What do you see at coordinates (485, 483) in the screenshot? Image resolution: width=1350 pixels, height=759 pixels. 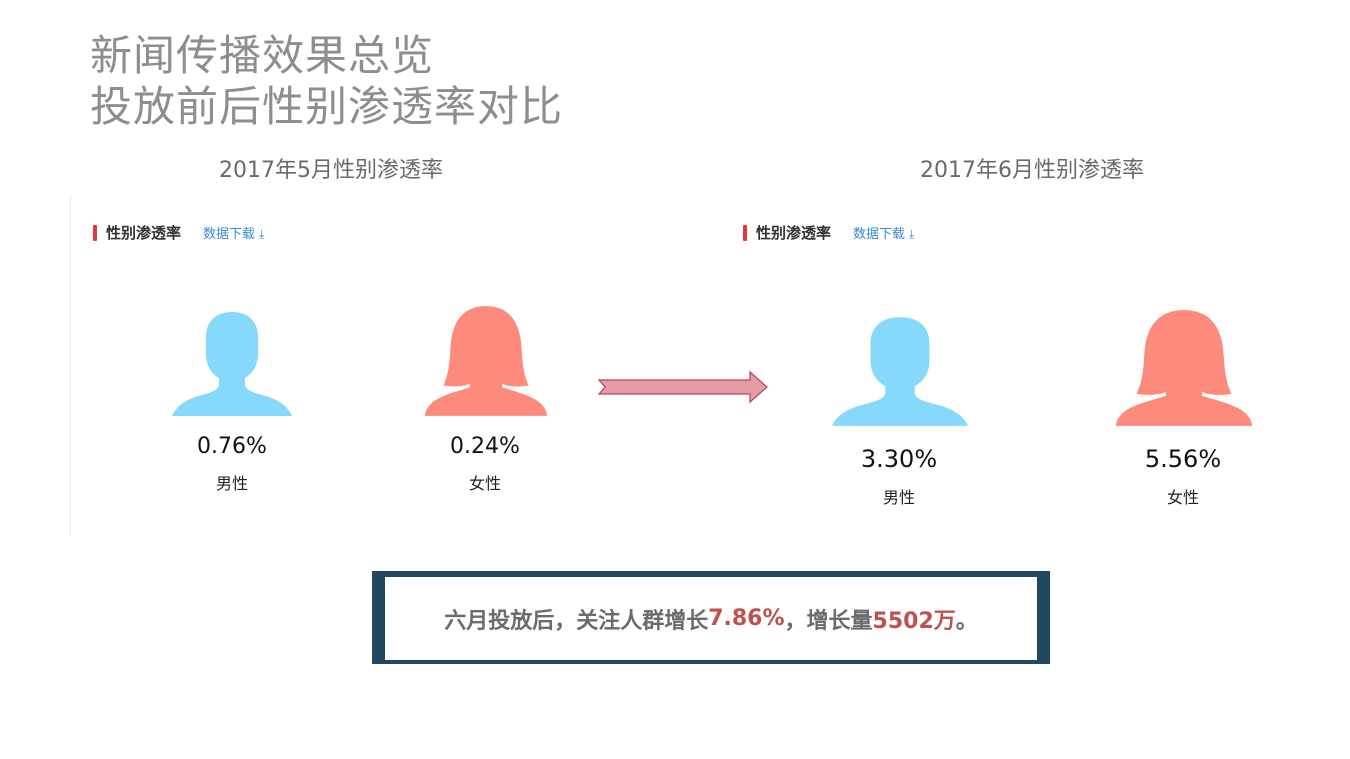 I see `may-female-label: 女性` at bounding box center [485, 483].